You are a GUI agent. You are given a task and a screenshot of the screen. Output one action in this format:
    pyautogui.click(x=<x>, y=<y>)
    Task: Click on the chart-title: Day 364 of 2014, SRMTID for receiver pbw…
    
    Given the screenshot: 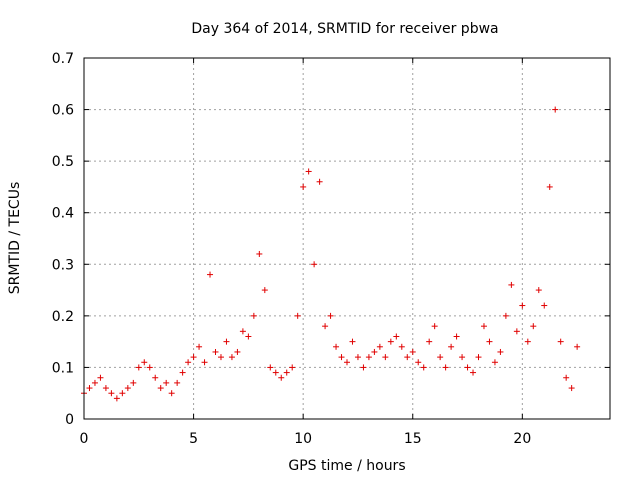 What is the action you would take?
    pyautogui.click(x=344, y=29)
    